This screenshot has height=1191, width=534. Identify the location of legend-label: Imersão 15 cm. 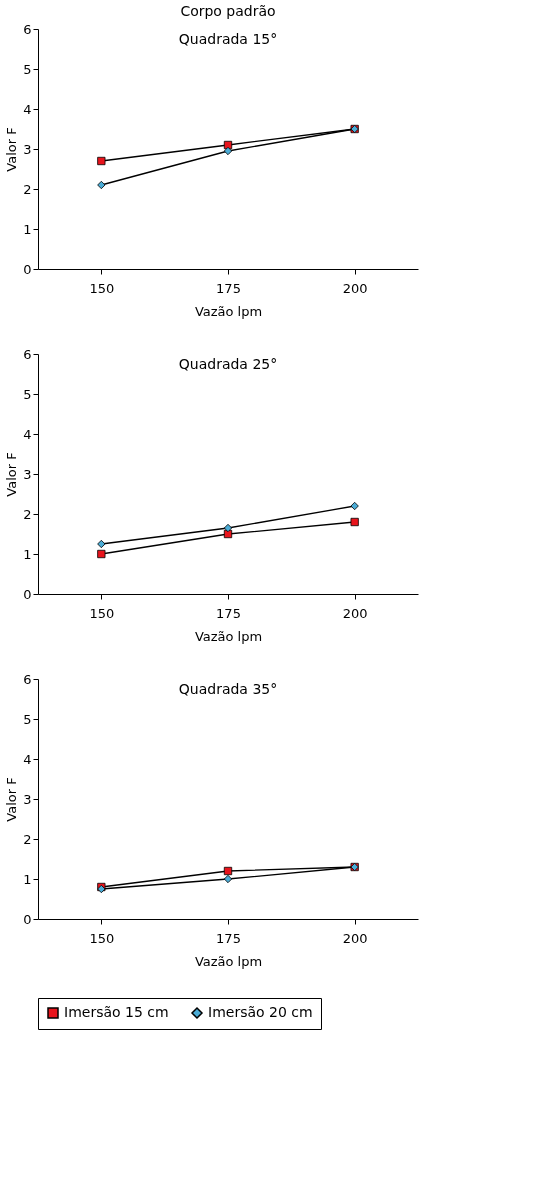
(116, 1012).